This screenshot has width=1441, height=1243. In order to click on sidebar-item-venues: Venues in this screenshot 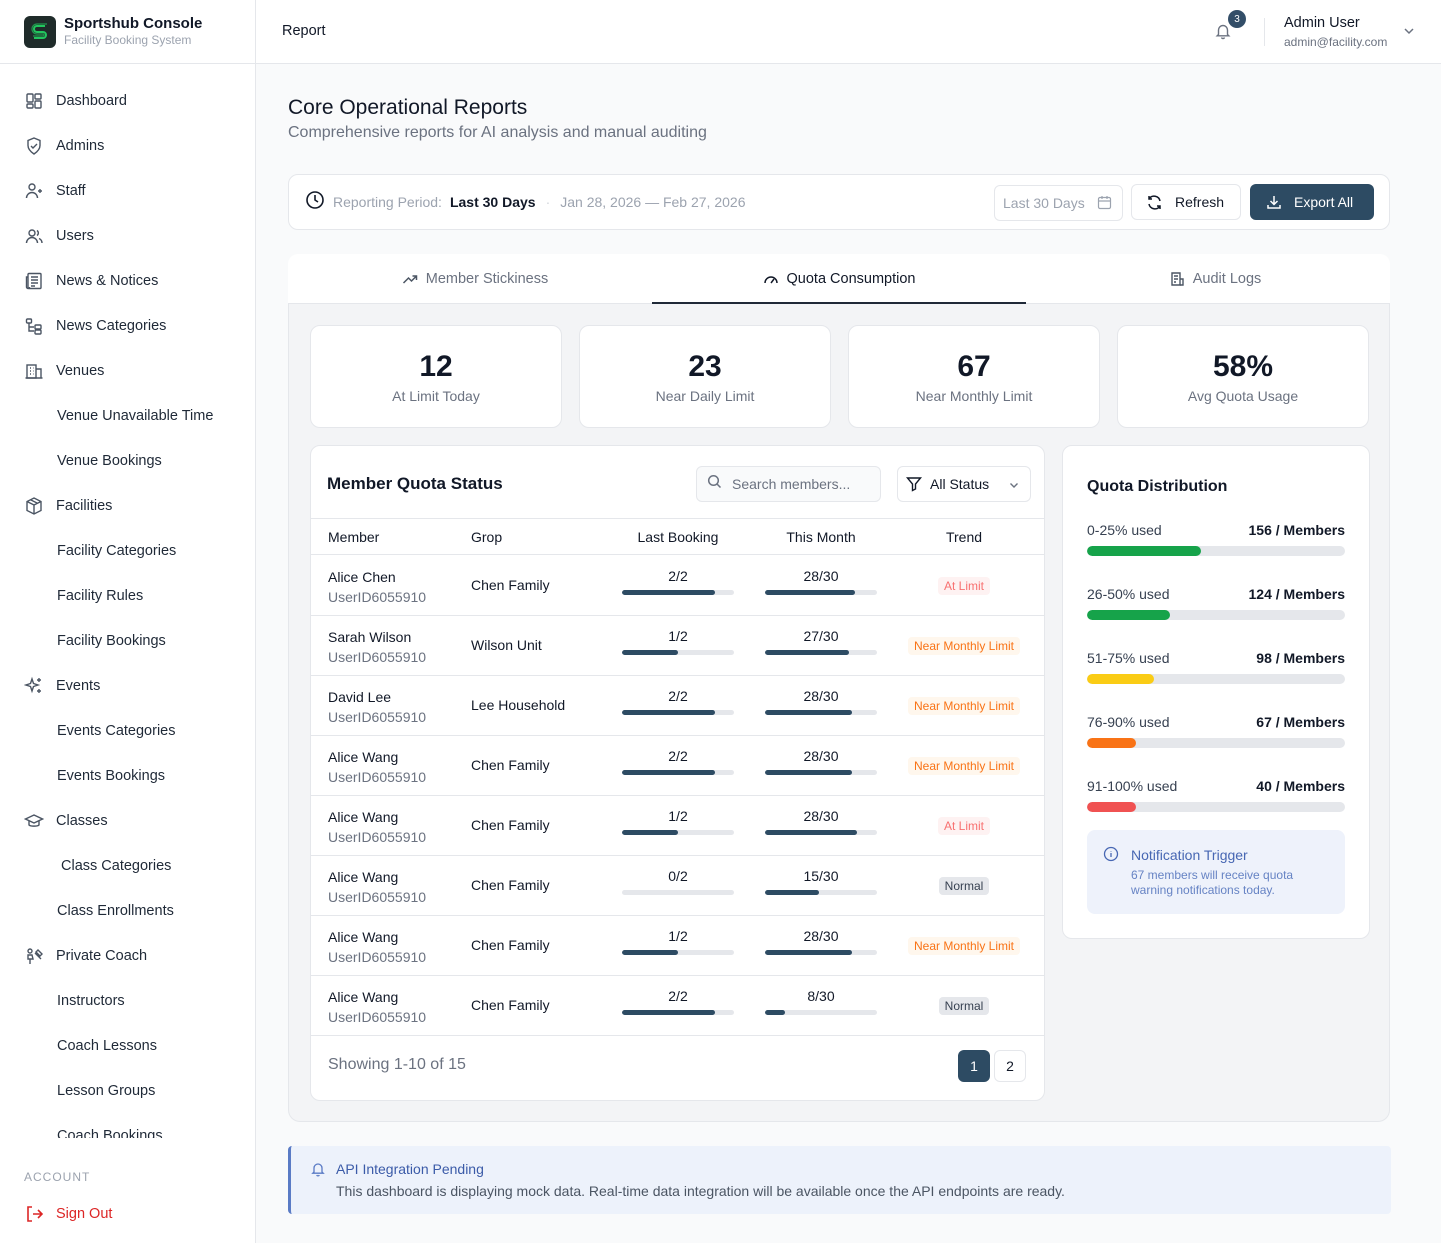, I will do `click(127, 370)`.